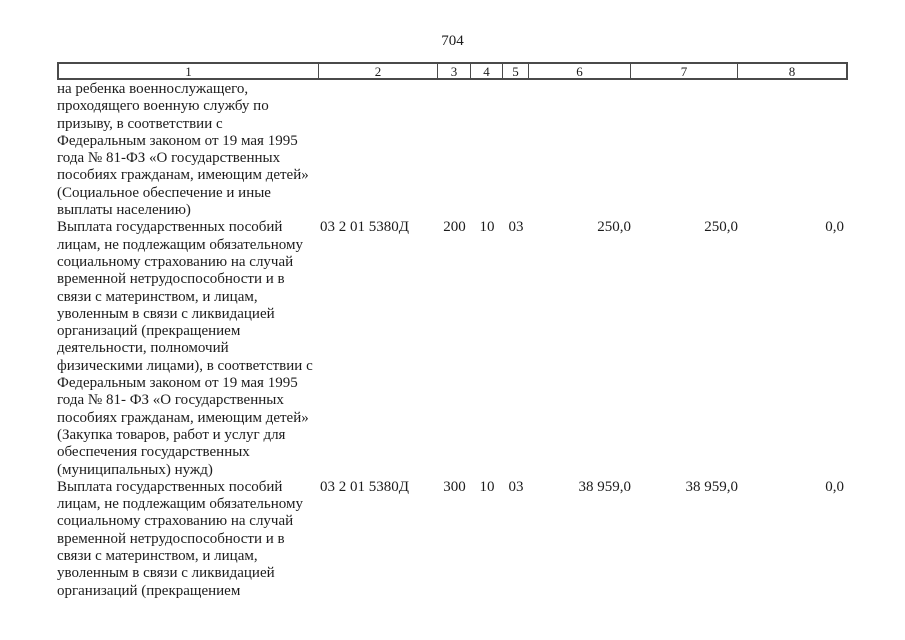 This screenshot has height=640, width=905. Describe the element at coordinates (454, 227) in the screenshot. I see `expense-type-cell: 200` at that location.